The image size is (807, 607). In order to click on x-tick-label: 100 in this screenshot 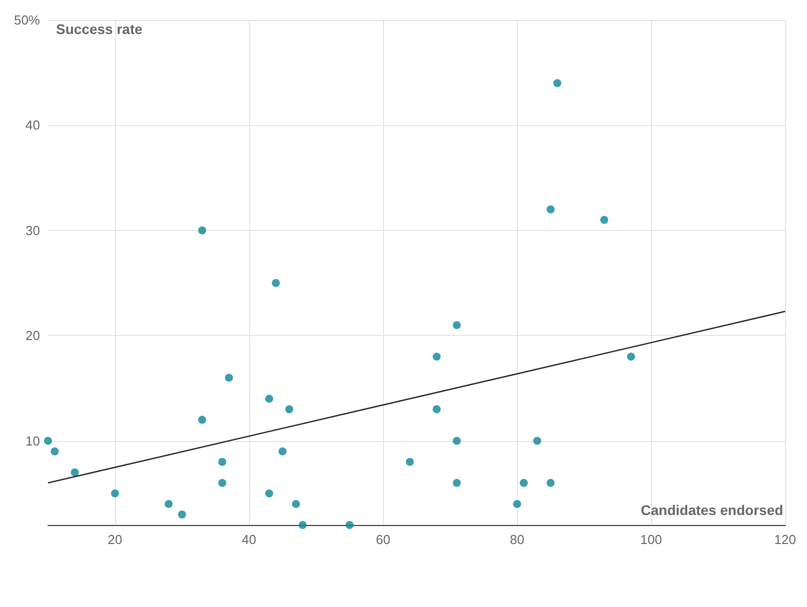, I will do `click(651, 539)`.